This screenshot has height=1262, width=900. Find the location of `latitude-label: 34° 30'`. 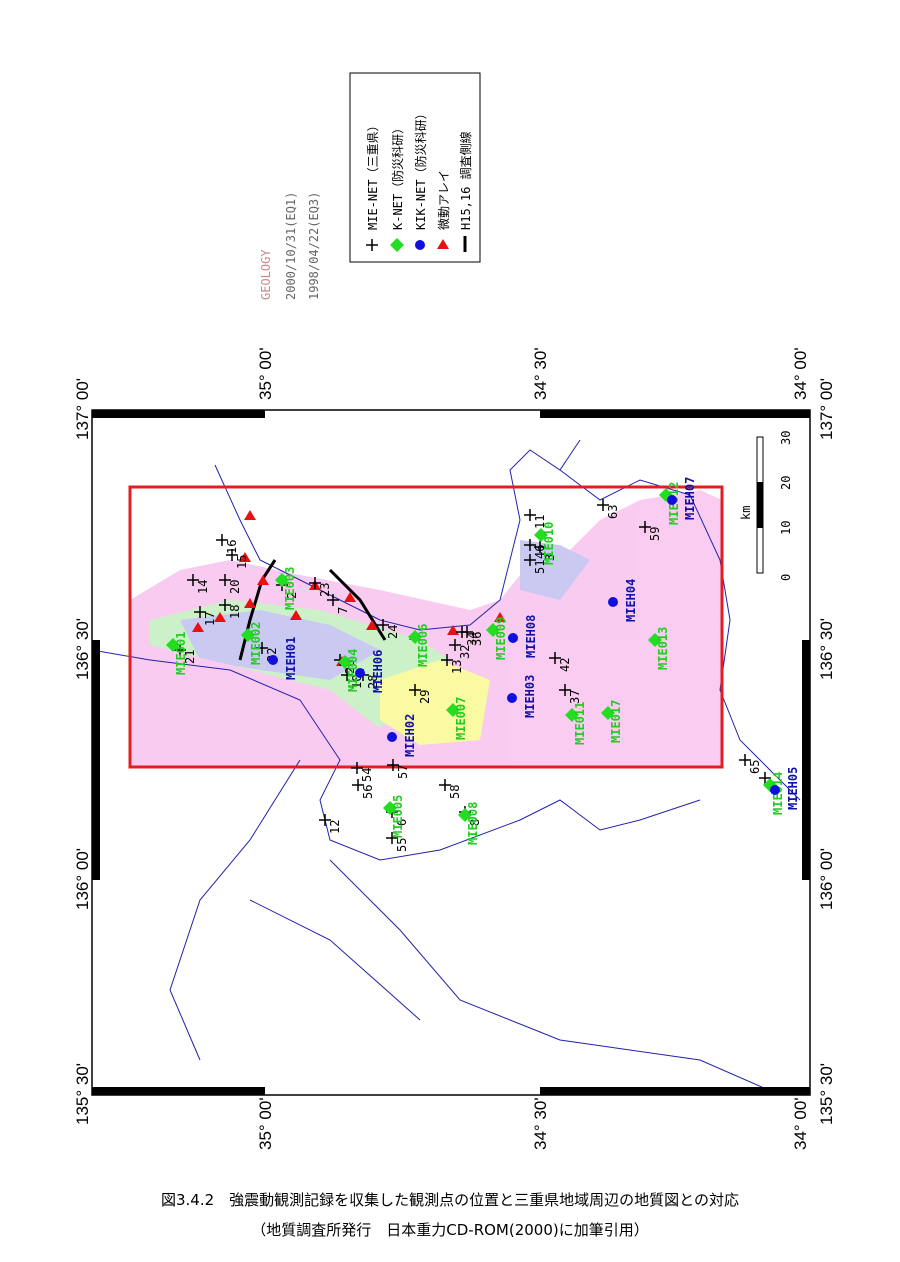

latitude-label: 34° 30' is located at coordinates (540, 1123).